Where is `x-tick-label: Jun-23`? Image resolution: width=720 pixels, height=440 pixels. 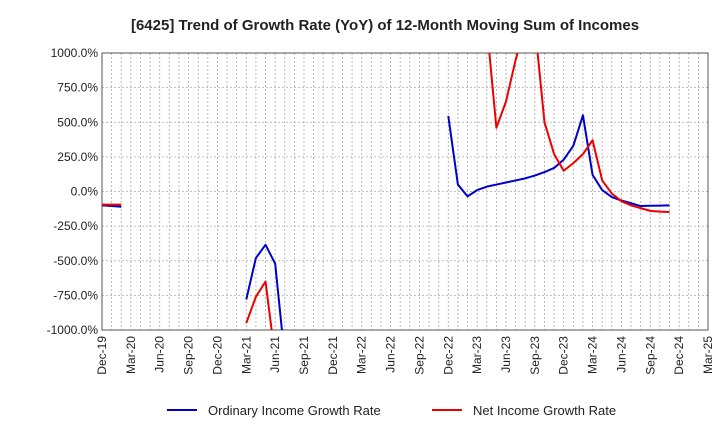 x-tick-label: Jun-23 is located at coordinates (506, 354).